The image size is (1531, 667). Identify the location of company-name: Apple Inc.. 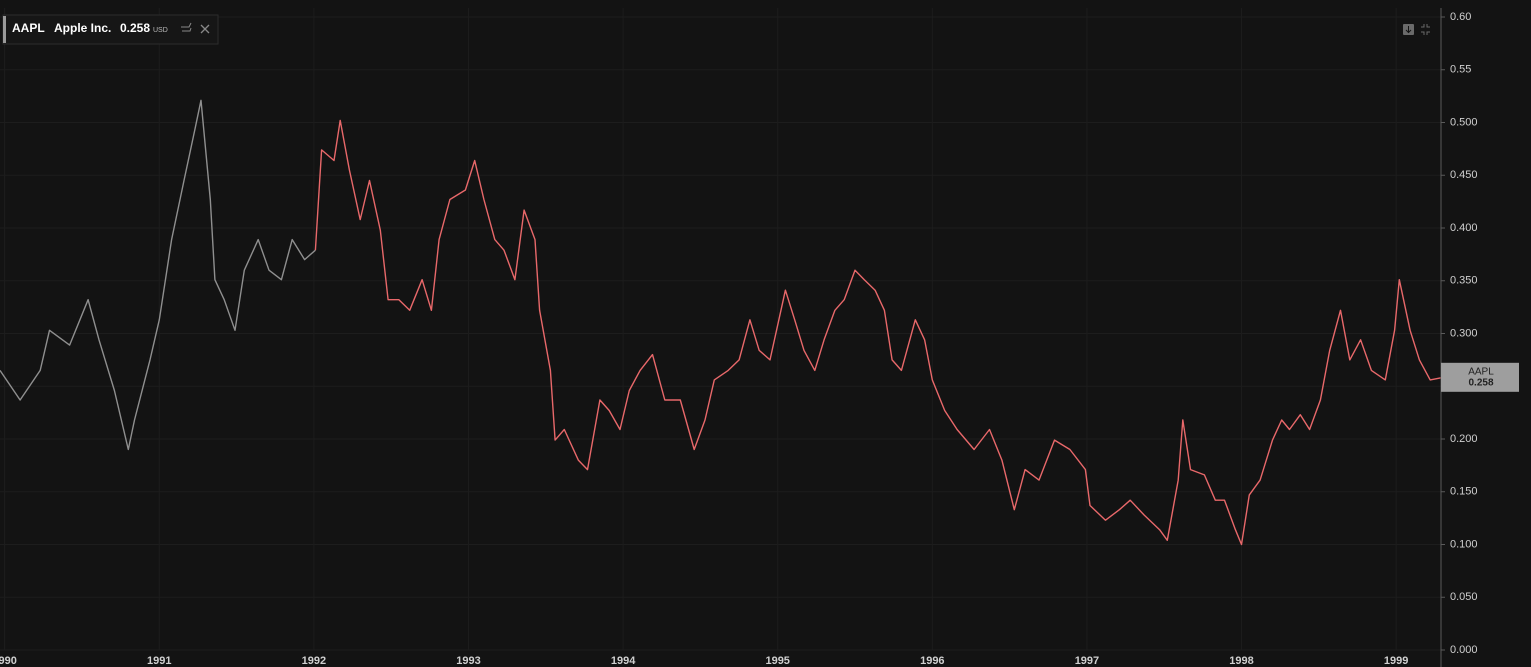
(82, 28).